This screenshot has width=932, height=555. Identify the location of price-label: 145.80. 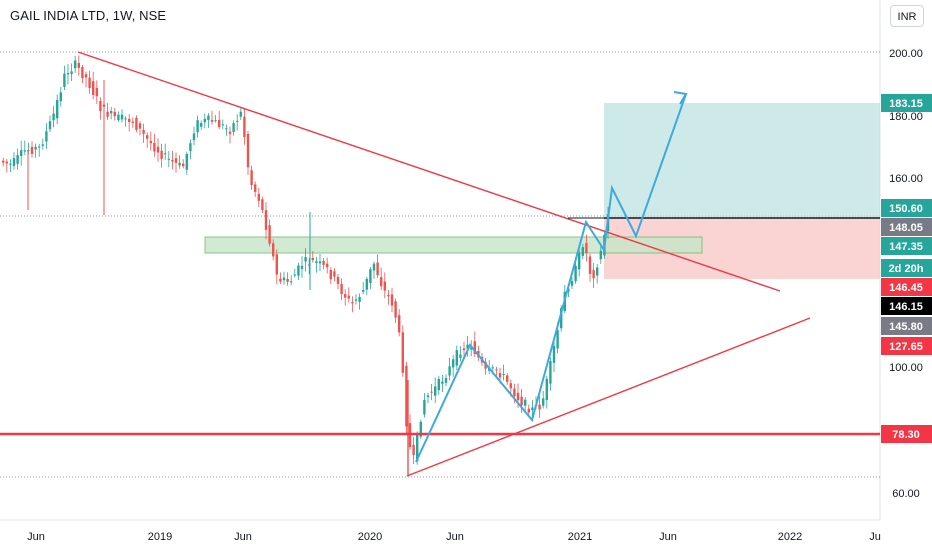
(906, 327).